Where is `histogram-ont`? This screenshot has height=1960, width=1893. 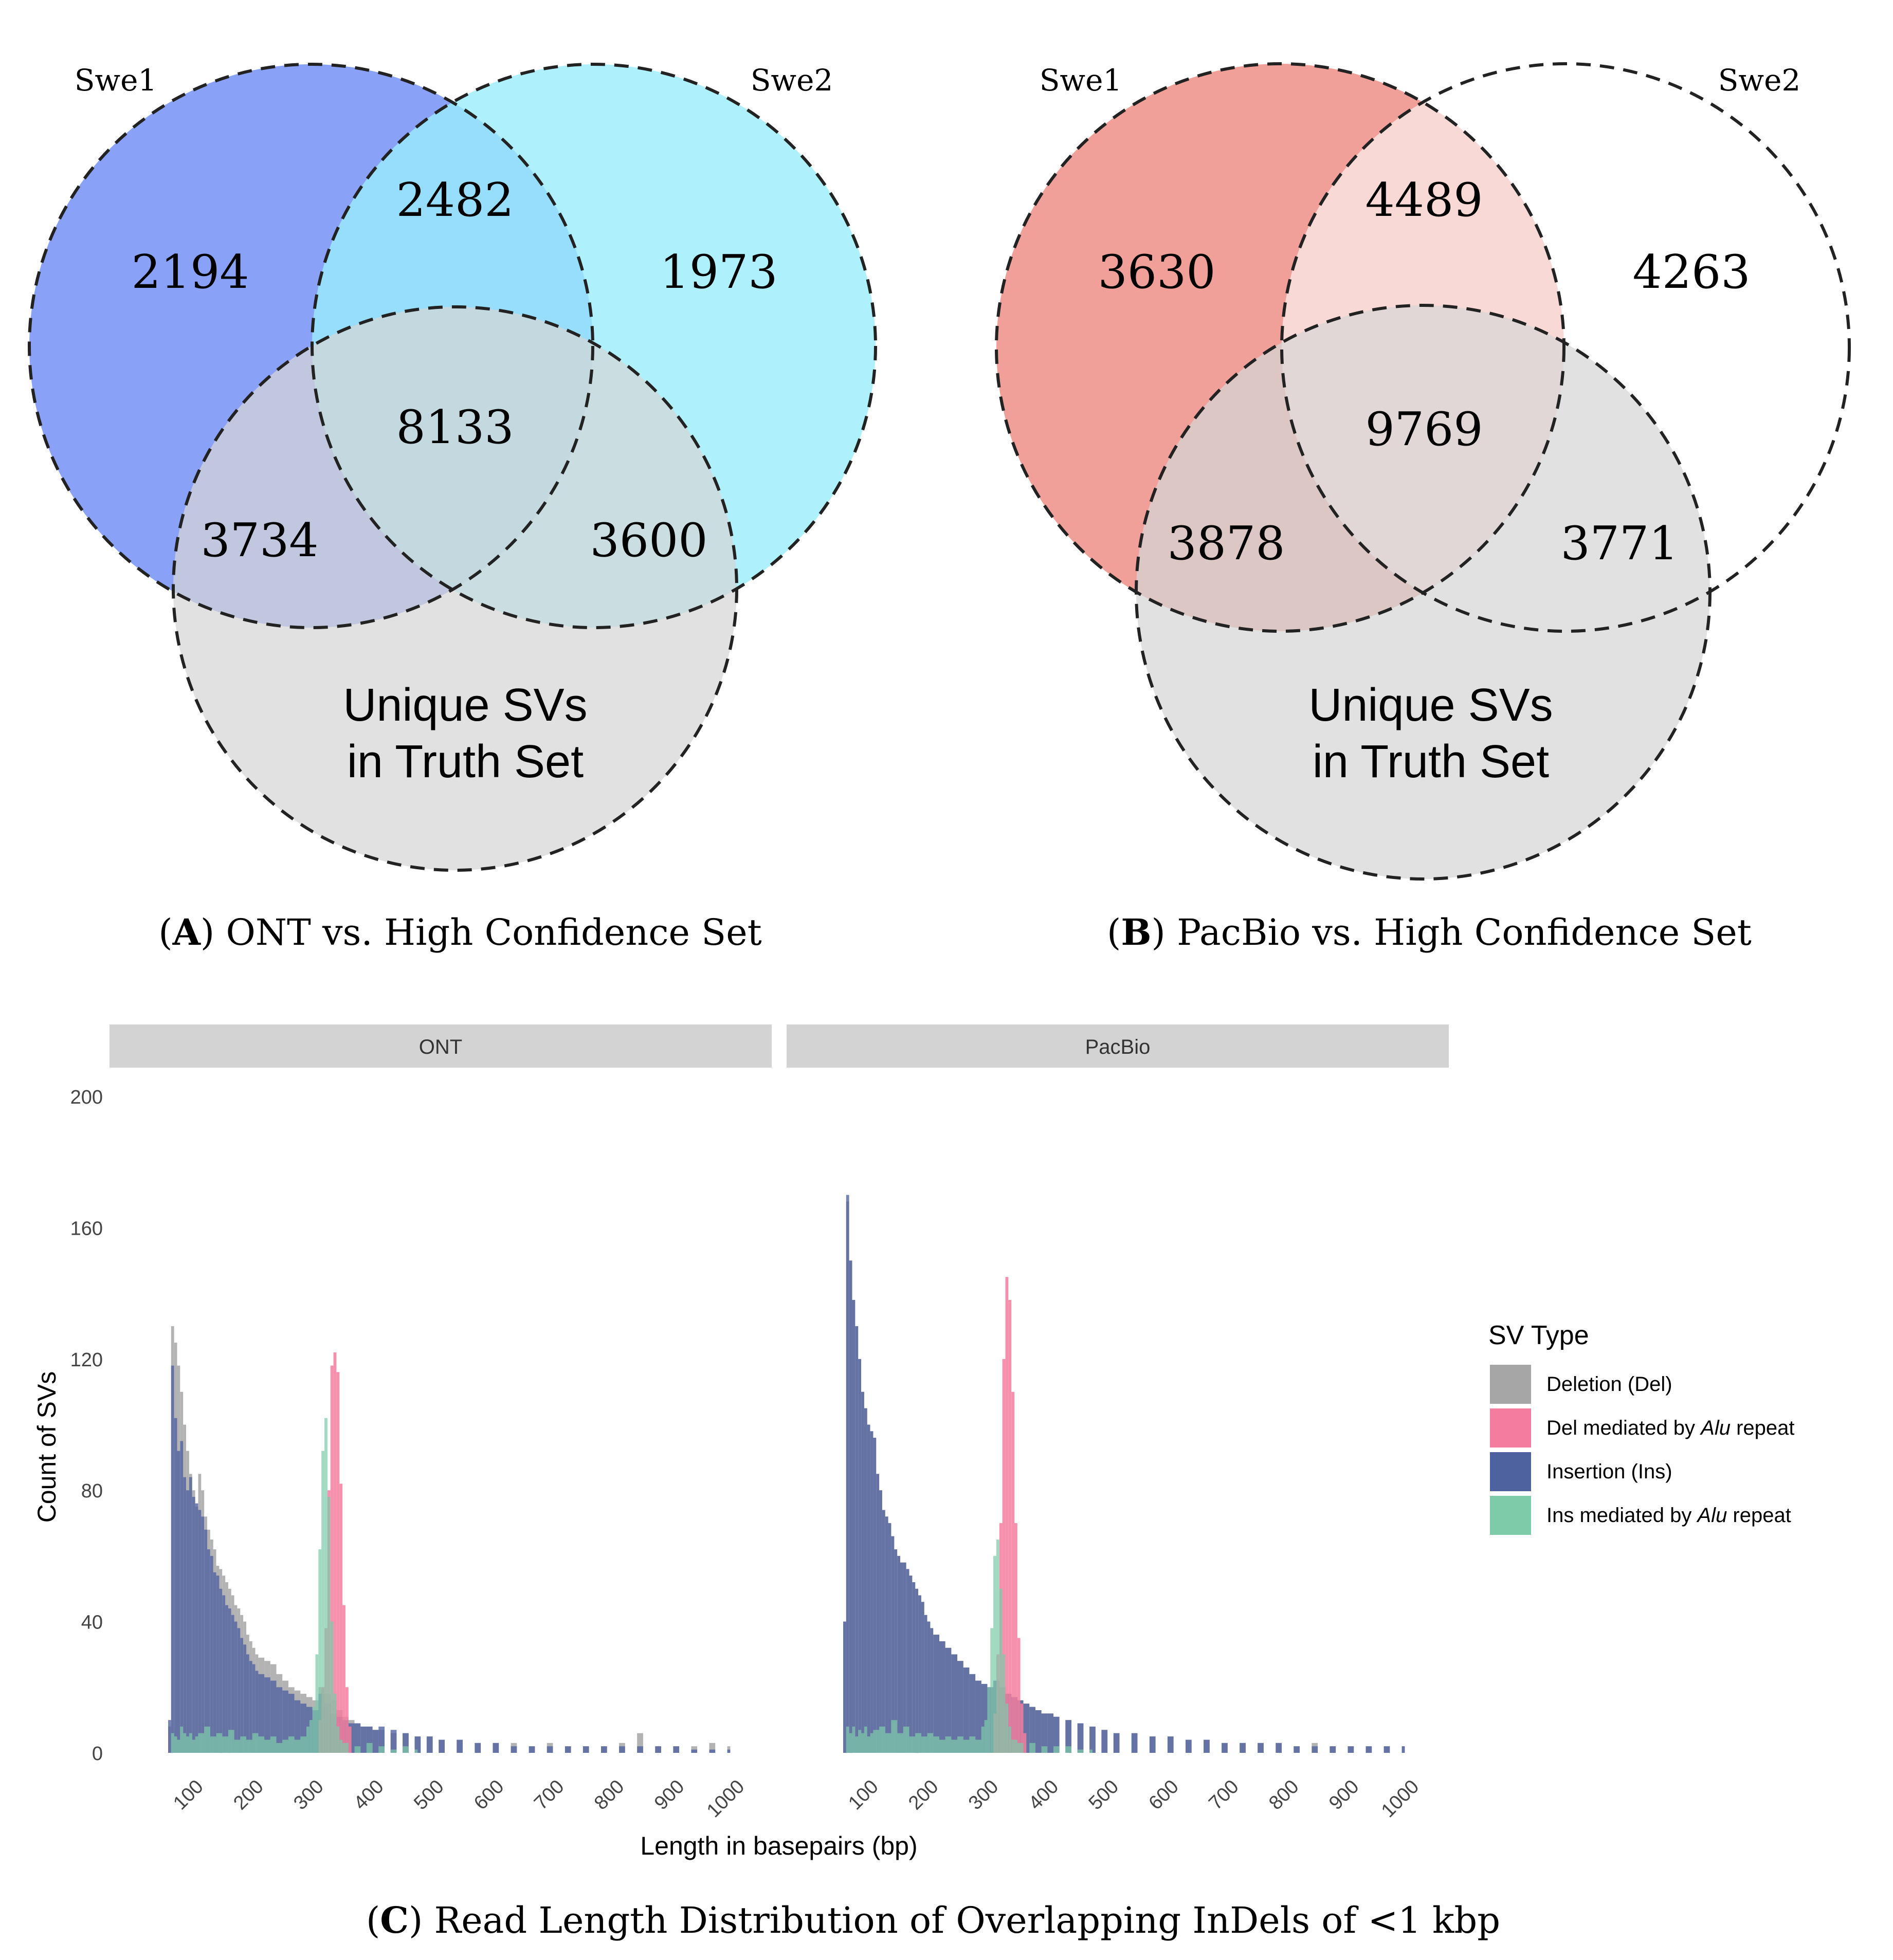 histogram-ont is located at coordinates (449, 1539).